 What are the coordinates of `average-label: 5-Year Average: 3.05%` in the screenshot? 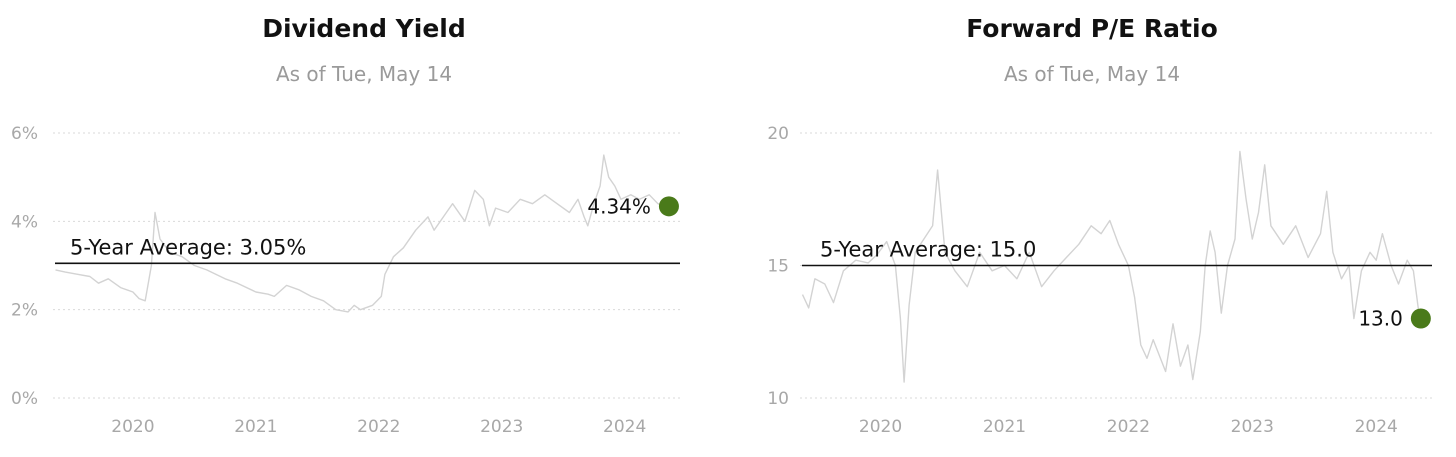 It's located at (188, 247).